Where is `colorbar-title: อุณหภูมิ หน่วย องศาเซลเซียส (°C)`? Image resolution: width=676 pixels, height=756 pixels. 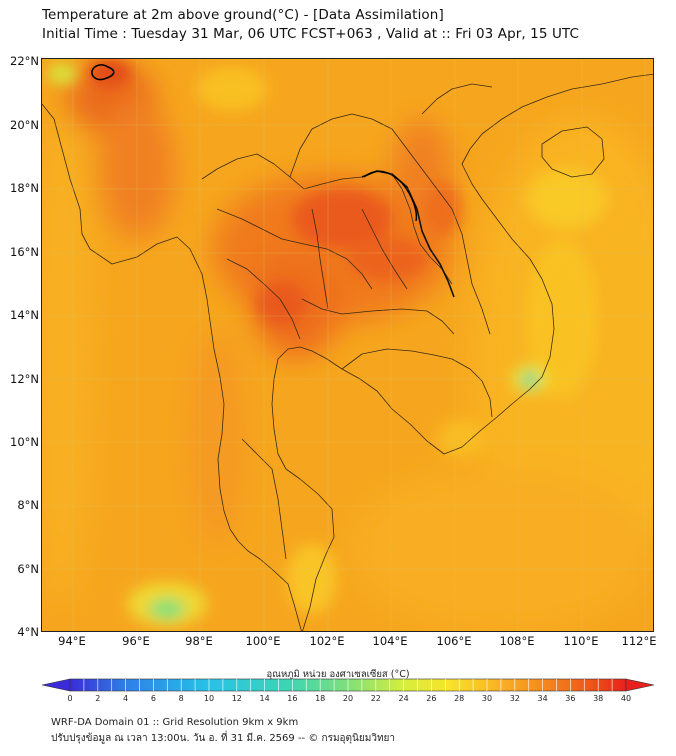
colorbar-title: อุณหภูมิ หน่วย องศาเซลเซียส (°C) is located at coordinates (338, 674).